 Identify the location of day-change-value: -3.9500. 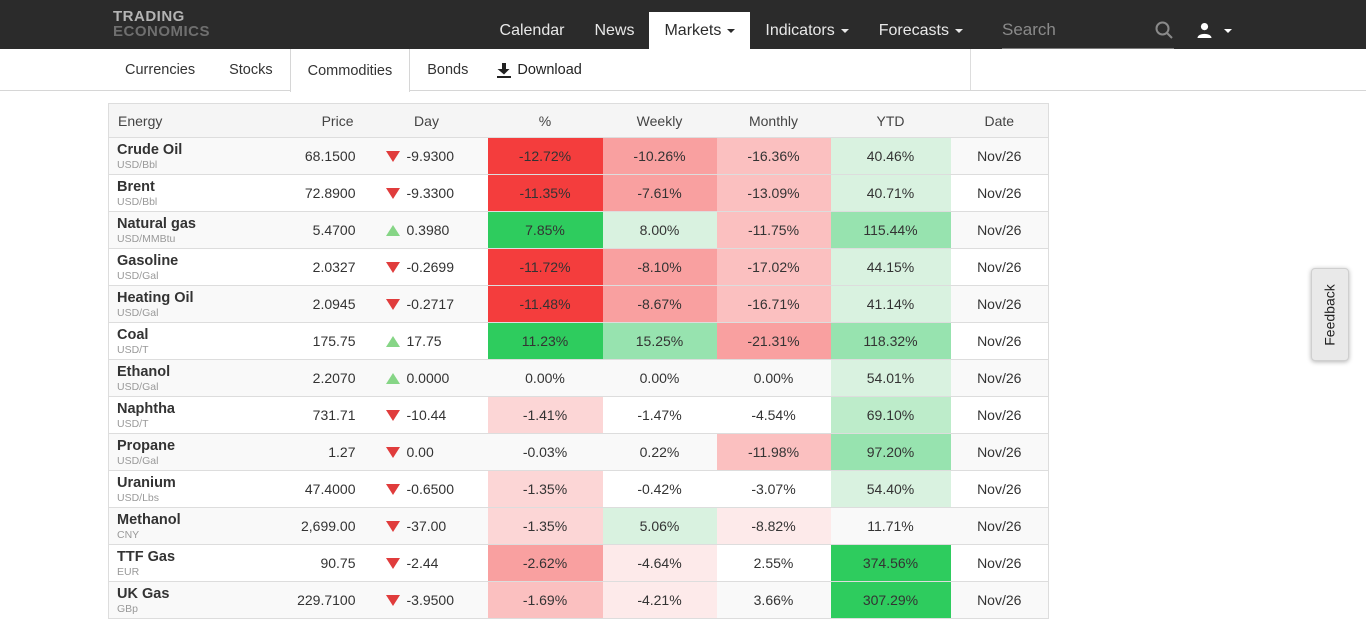
(430, 600).